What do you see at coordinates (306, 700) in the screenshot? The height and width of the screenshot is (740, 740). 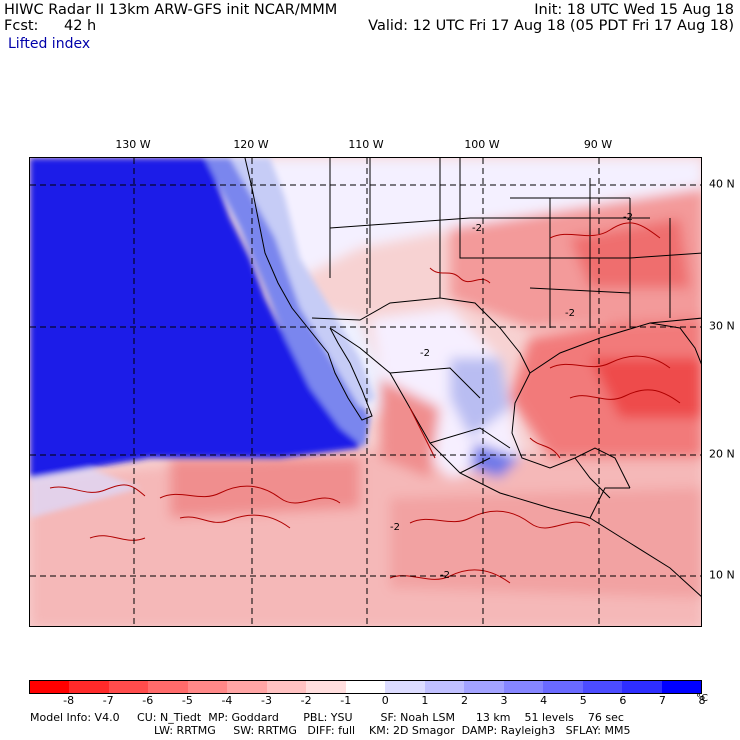 I see `colorbar-label: -2` at bounding box center [306, 700].